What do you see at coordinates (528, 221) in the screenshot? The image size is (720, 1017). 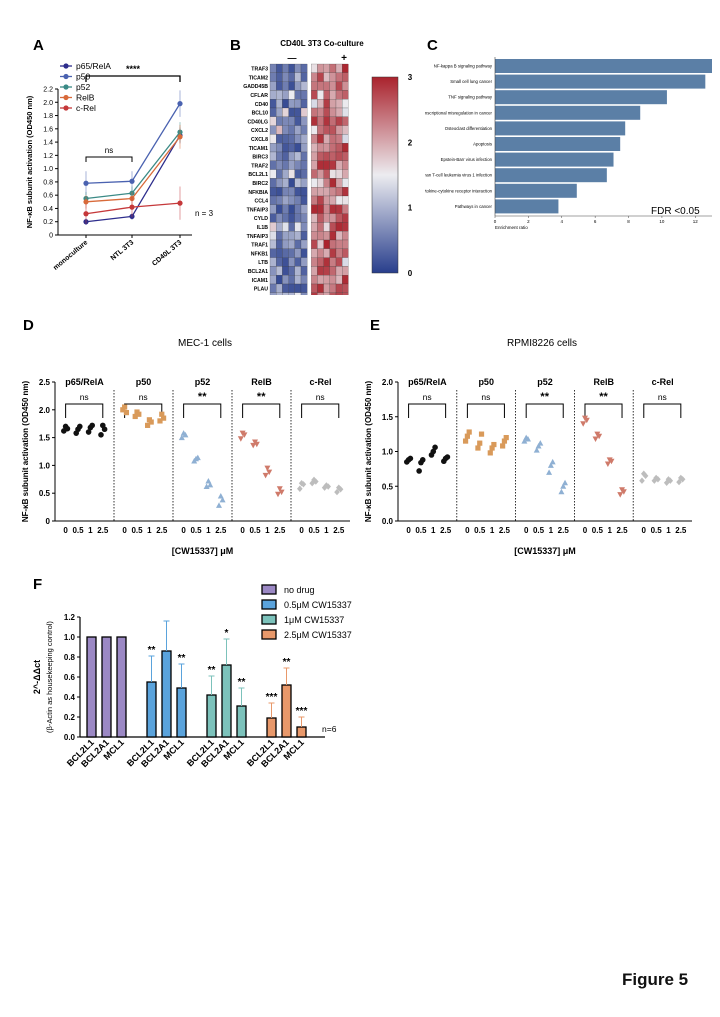 I see `c-x-tick-label: 2` at bounding box center [528, 221].